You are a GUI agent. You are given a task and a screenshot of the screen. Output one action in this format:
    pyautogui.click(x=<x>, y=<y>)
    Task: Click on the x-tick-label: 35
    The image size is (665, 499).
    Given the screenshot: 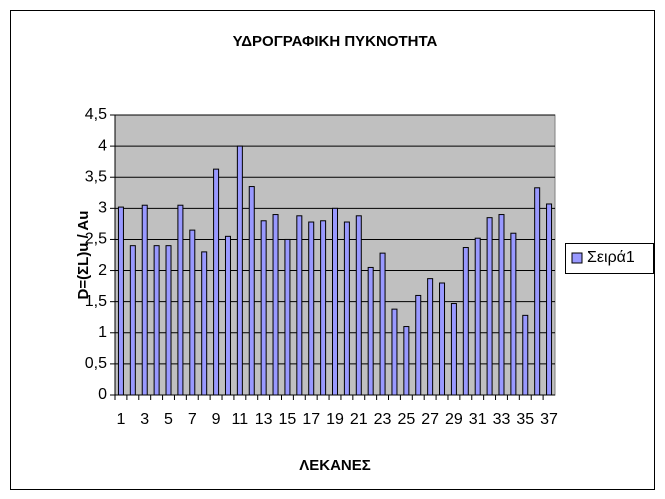 What is the action you would take?
    pyautogui.click(x=525, y=419)
    